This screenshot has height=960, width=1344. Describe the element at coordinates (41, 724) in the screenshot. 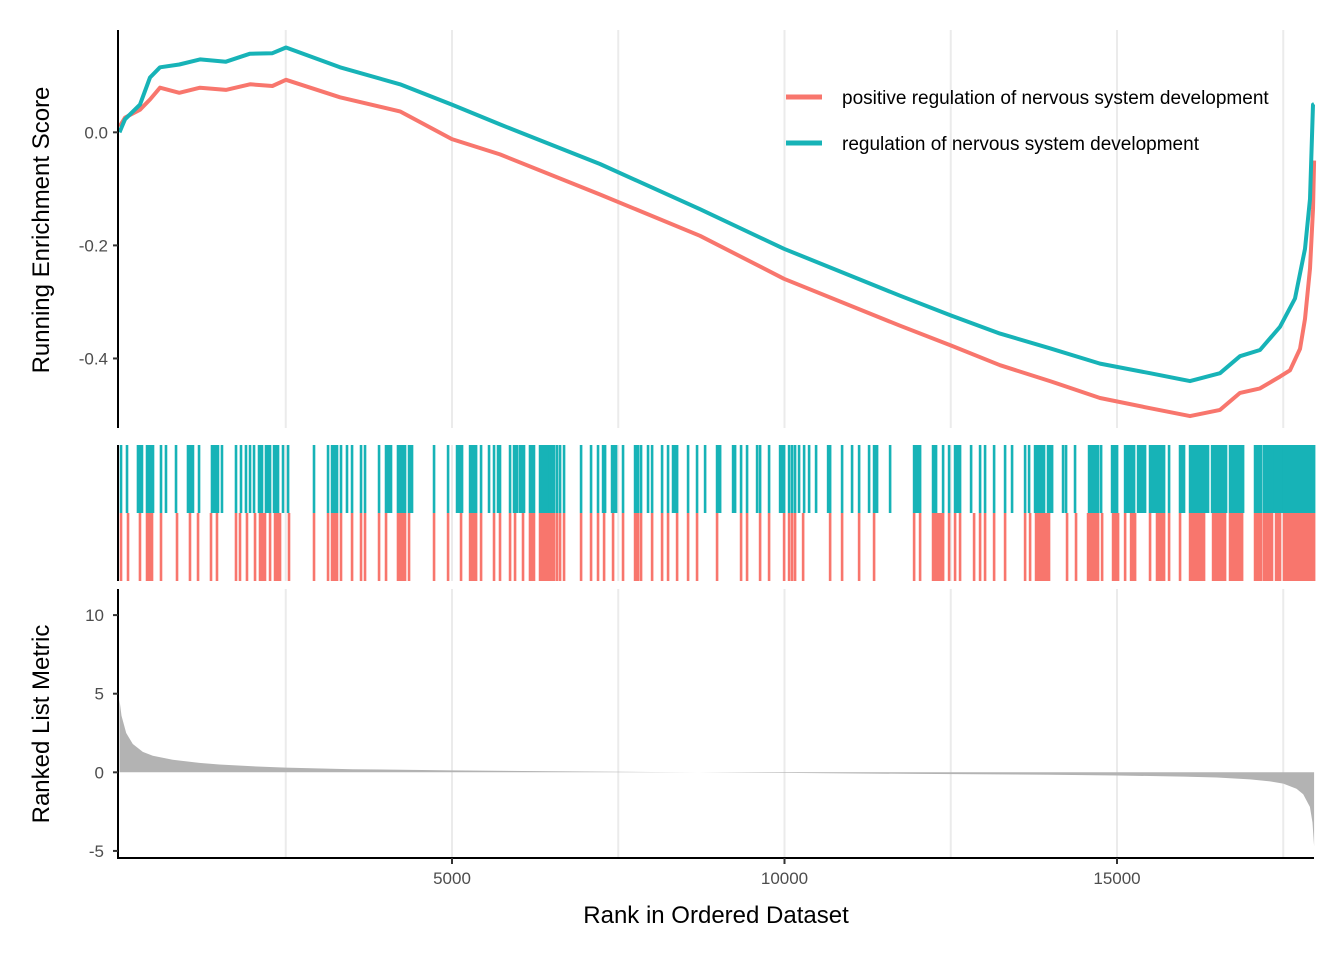

I see `metric-y-axis-title: Ranked List Metric` at that location.